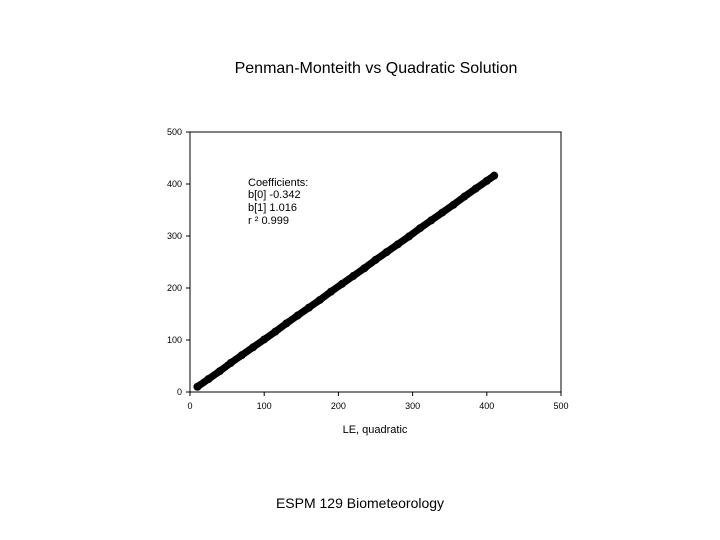 The height and width of the screenshot is (540, 720). What do you see at coordinates (174, 340) in the screenshot?
I see `y-tick-label: 100` at bounding box center [174, 340].